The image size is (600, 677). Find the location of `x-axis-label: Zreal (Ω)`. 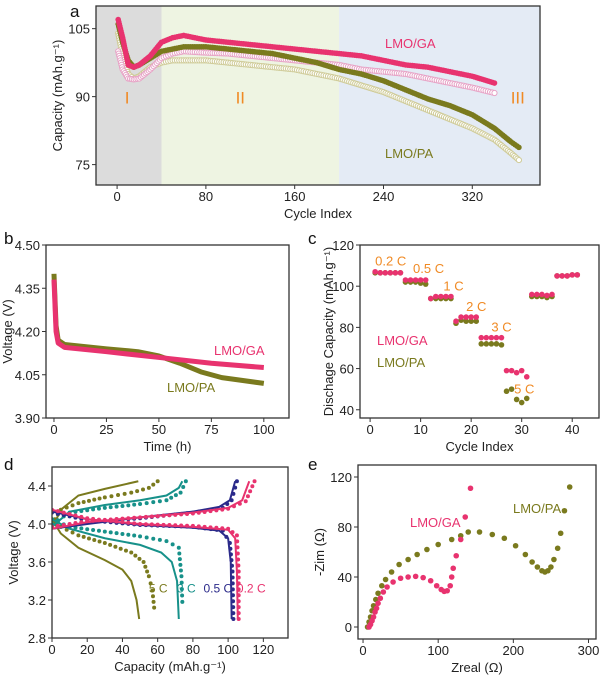

x-axis-label: Zreal (Ω) is located at coordinates (477, 667).